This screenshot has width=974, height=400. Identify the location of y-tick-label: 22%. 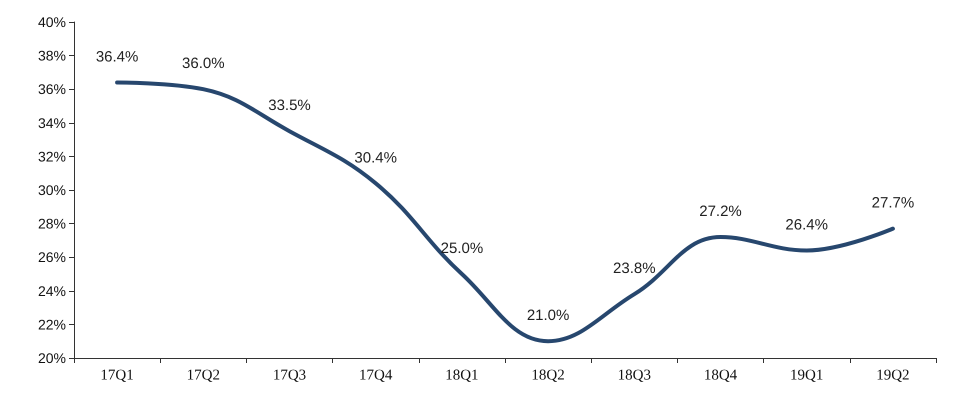
(52, 324).